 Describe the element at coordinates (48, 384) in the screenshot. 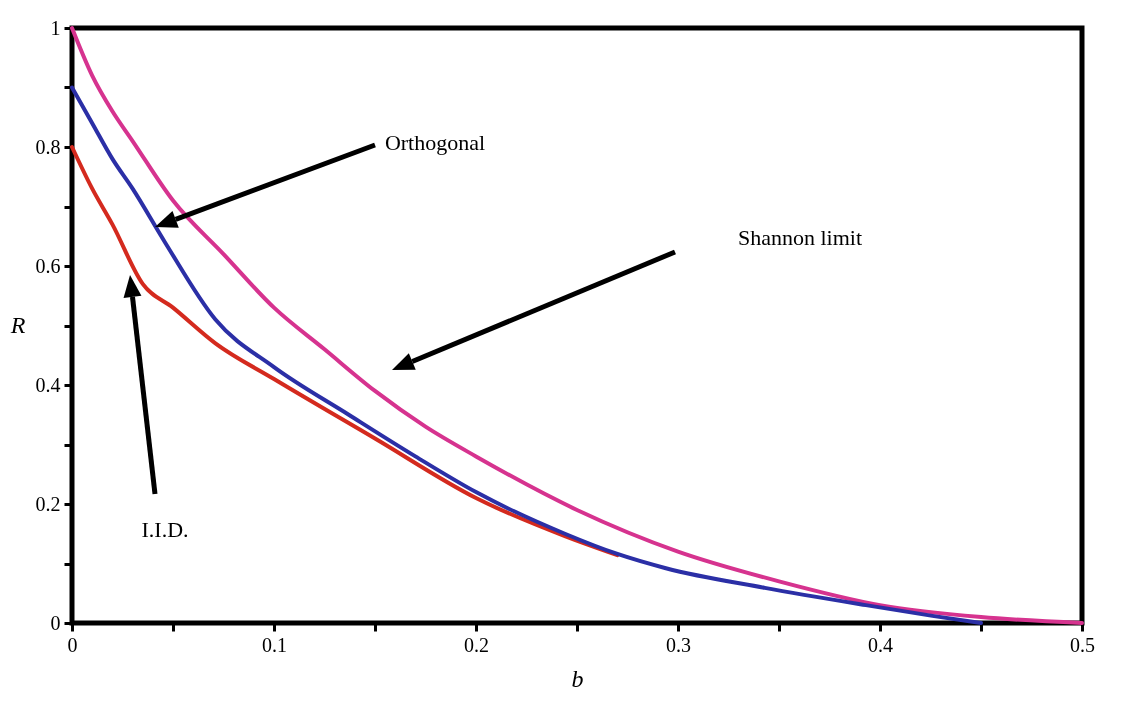

I see `y-tick-label: 0.4` at that location.